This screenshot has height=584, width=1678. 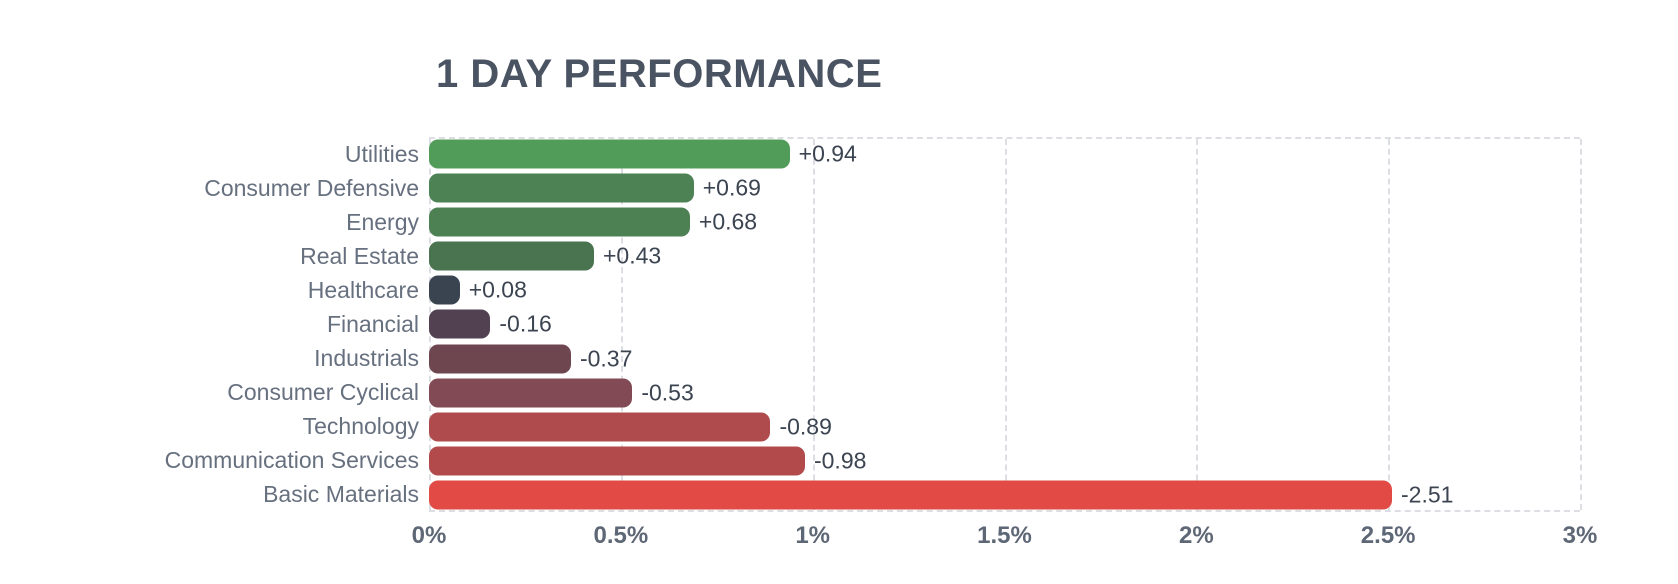 I want to click on bar-track-basic-materials: -2.51, so click(x=1004, y=495).